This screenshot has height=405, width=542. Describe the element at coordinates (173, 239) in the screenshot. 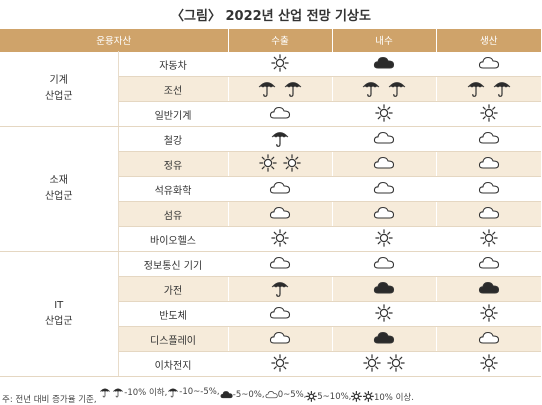

I see `industry-name: 바이오헬스` at that location.